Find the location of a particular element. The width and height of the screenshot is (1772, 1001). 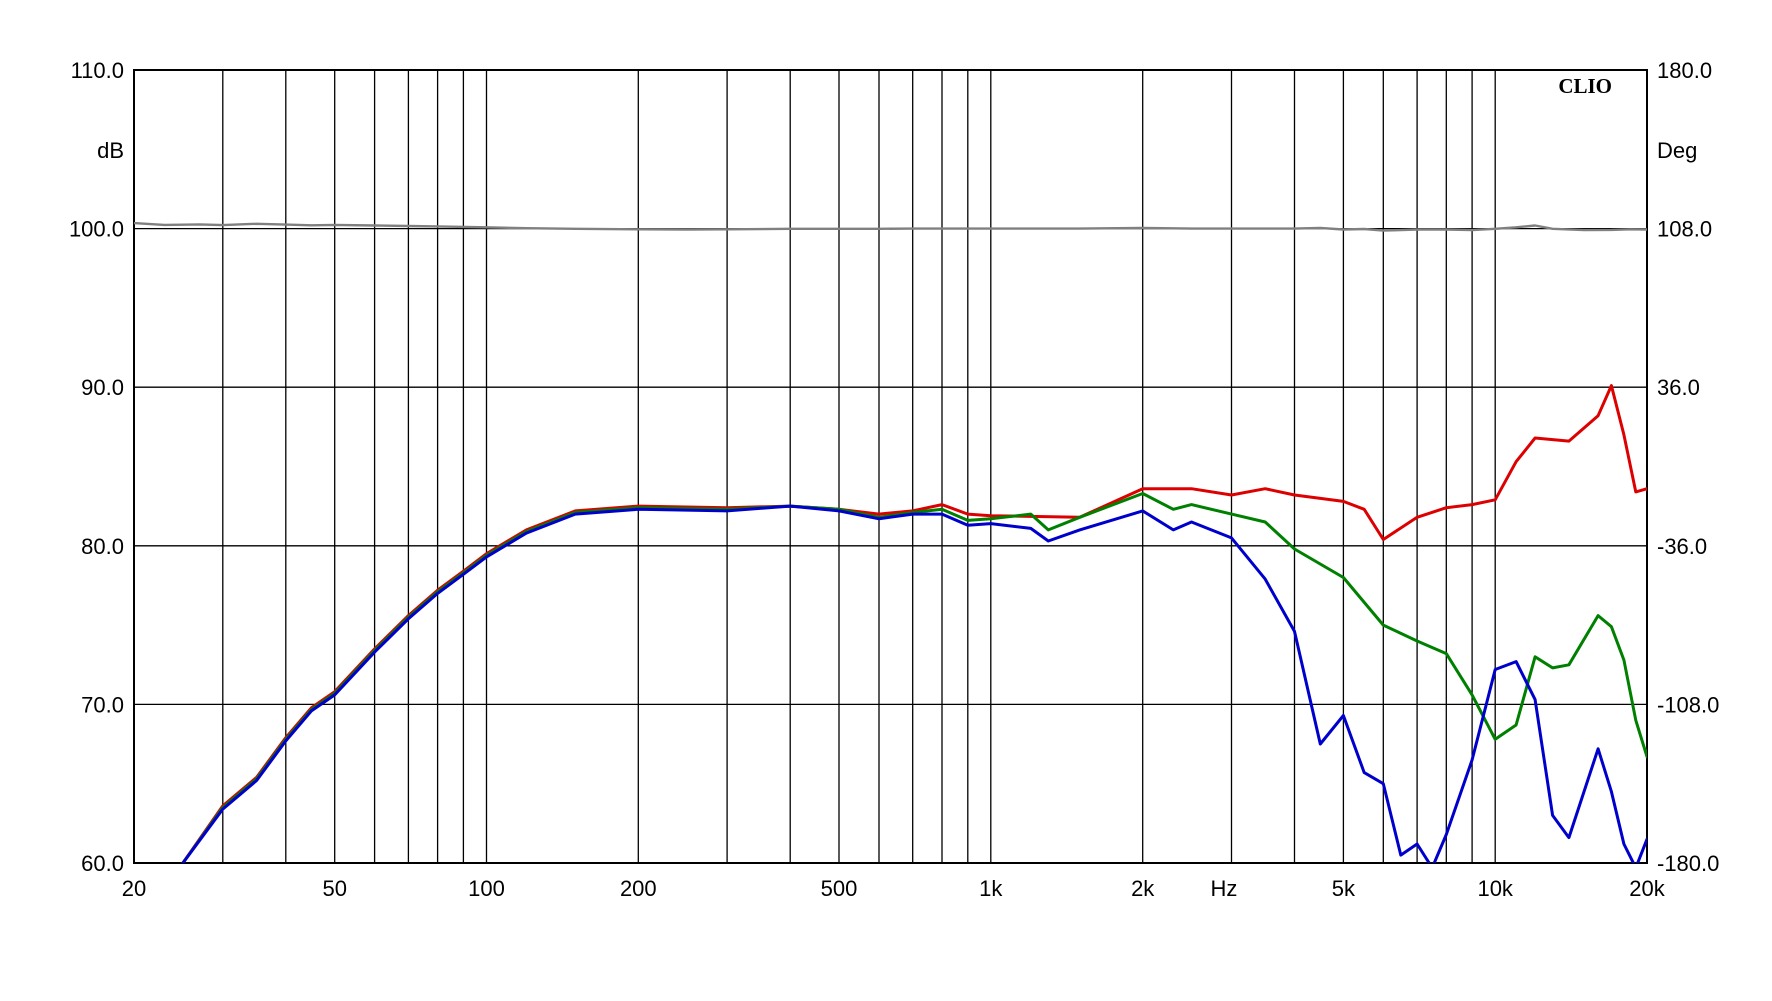

phase-curve is located at coordinates (890, 226).